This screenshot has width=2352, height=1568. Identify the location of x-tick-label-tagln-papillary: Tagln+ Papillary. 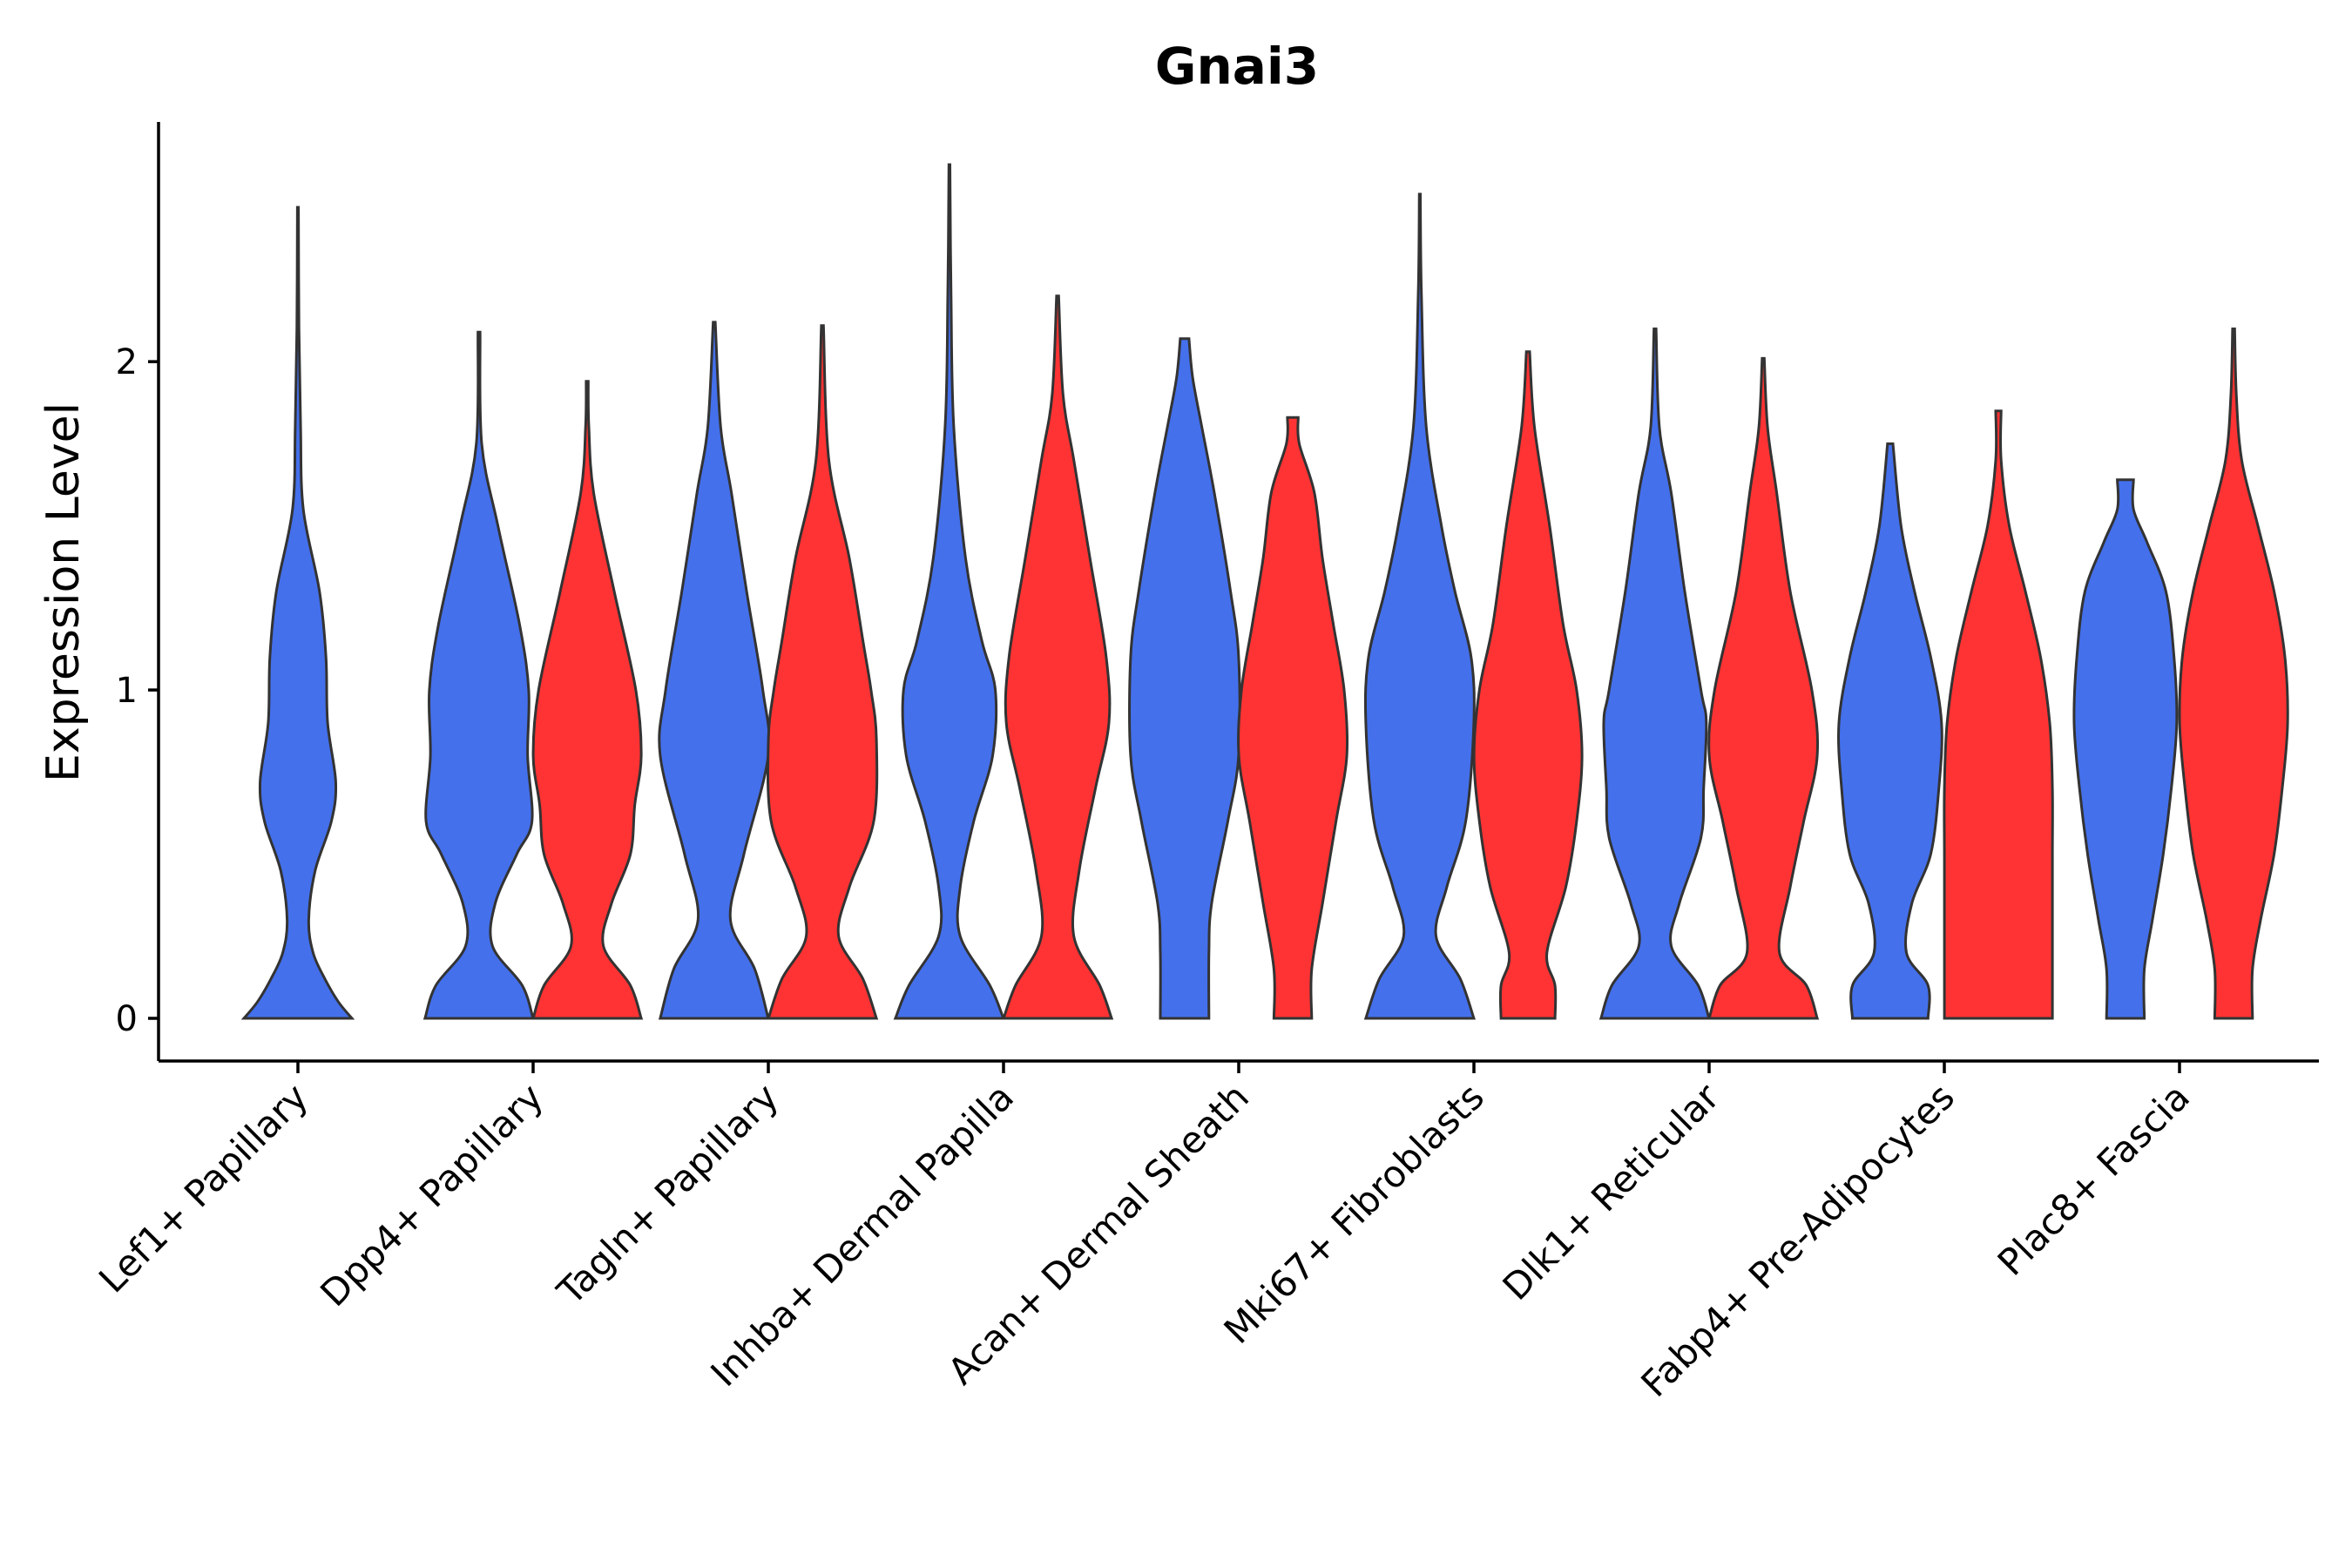
(668, 1194).